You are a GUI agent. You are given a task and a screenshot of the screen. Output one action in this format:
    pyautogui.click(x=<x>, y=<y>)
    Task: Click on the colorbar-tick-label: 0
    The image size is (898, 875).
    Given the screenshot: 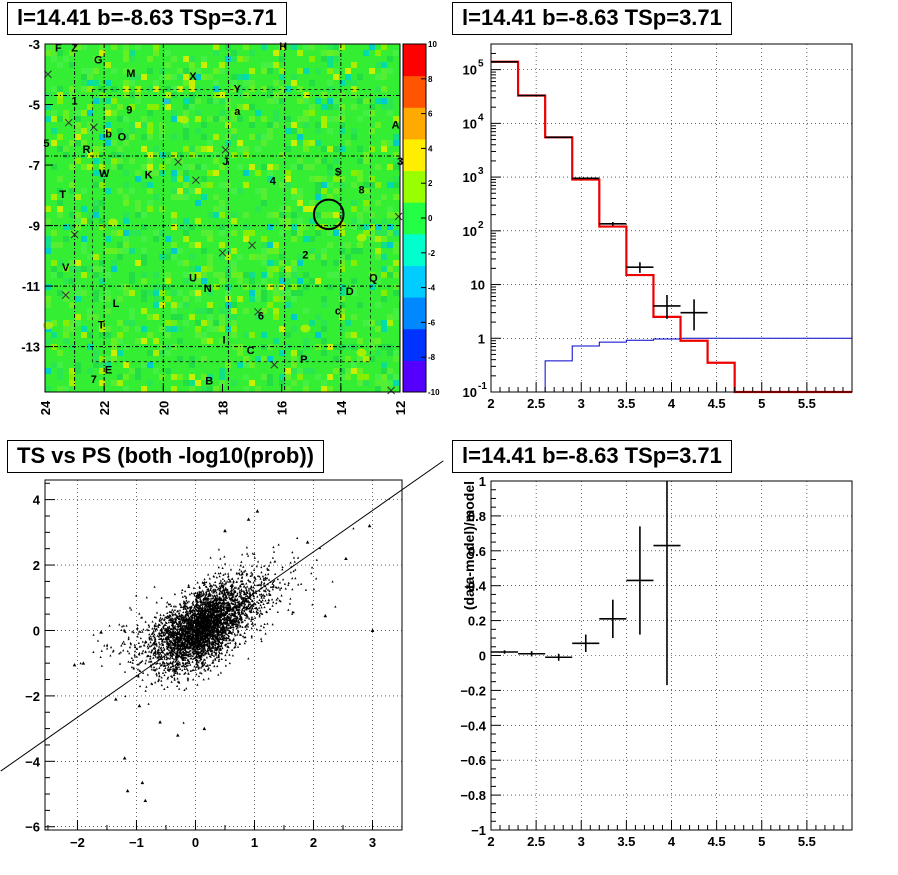 What is the action you would take?
    pyautogui.click(x=430, y=218)
    